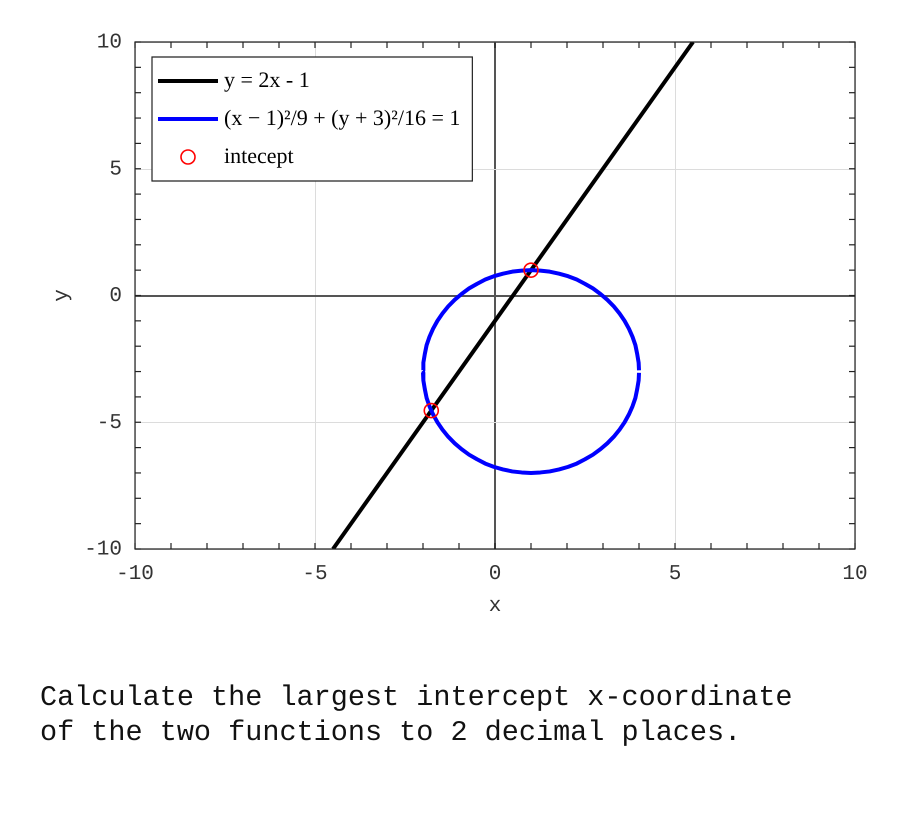 The width and height of the screenshot is (900, 825). I want to click on y-tick-label: -10, so click(103, 550).